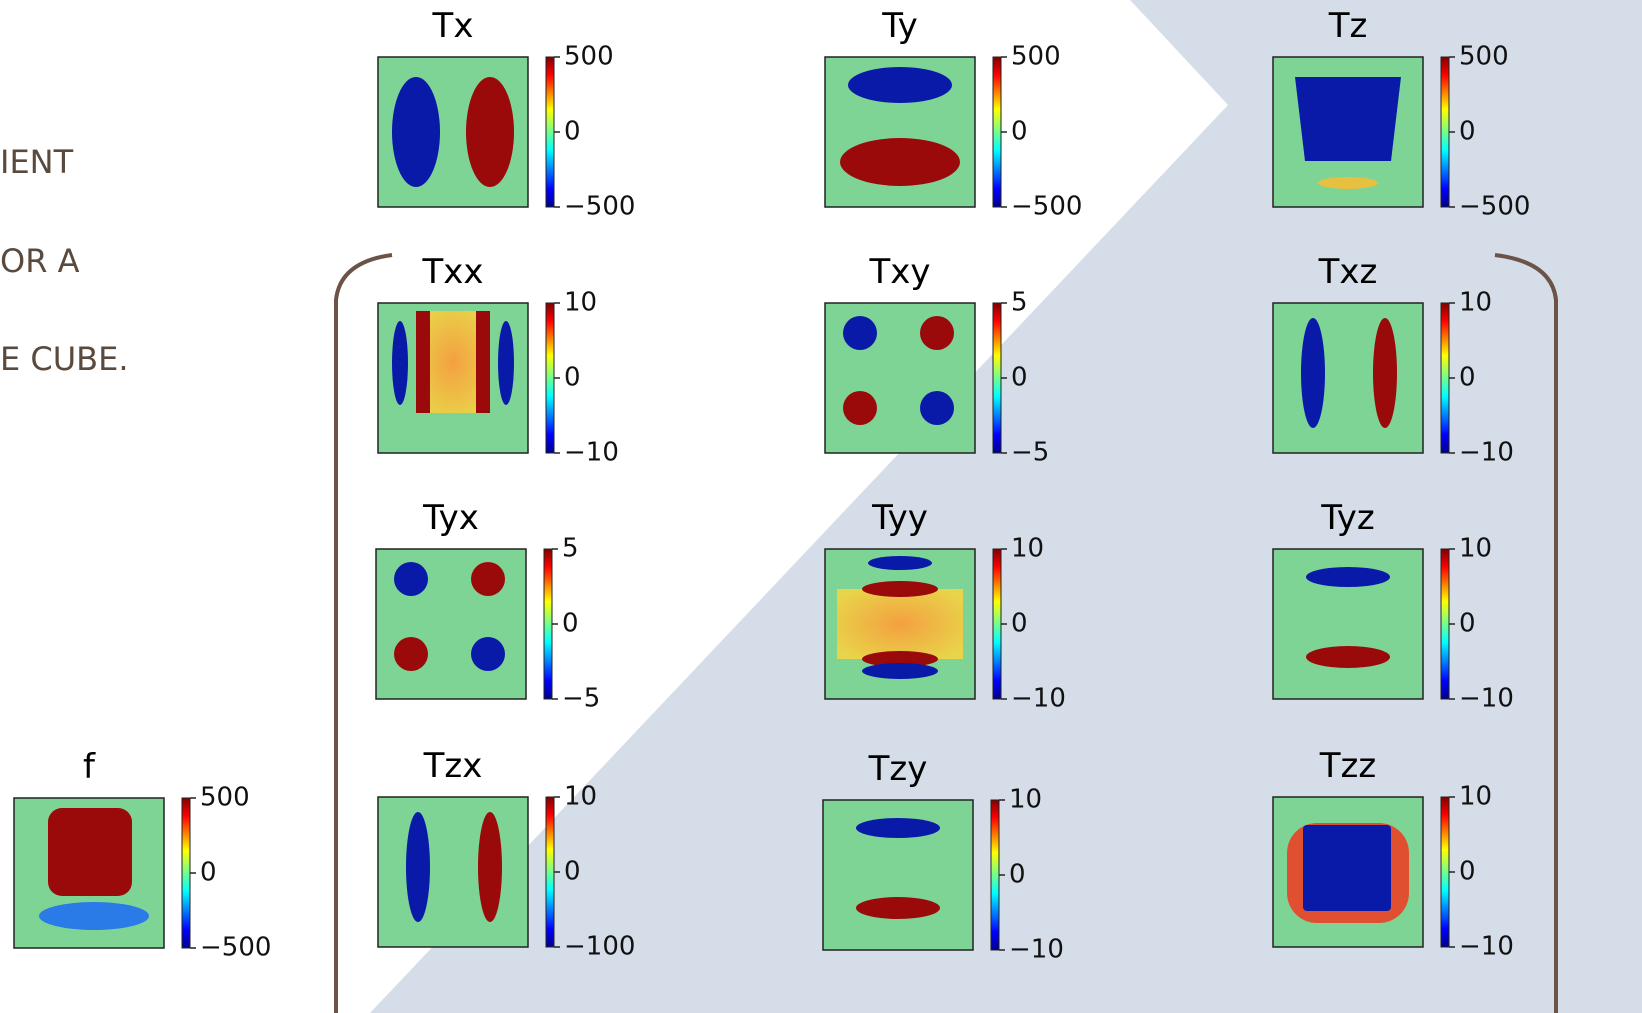  What do you see at coordinates (1348, 272) in the screenshot?
I see `panel-title: Txz` at bounding box center [1348, 272].